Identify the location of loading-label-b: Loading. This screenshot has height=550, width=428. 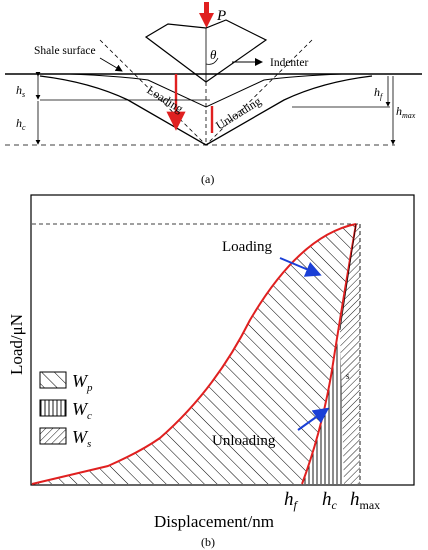
(247, 247).